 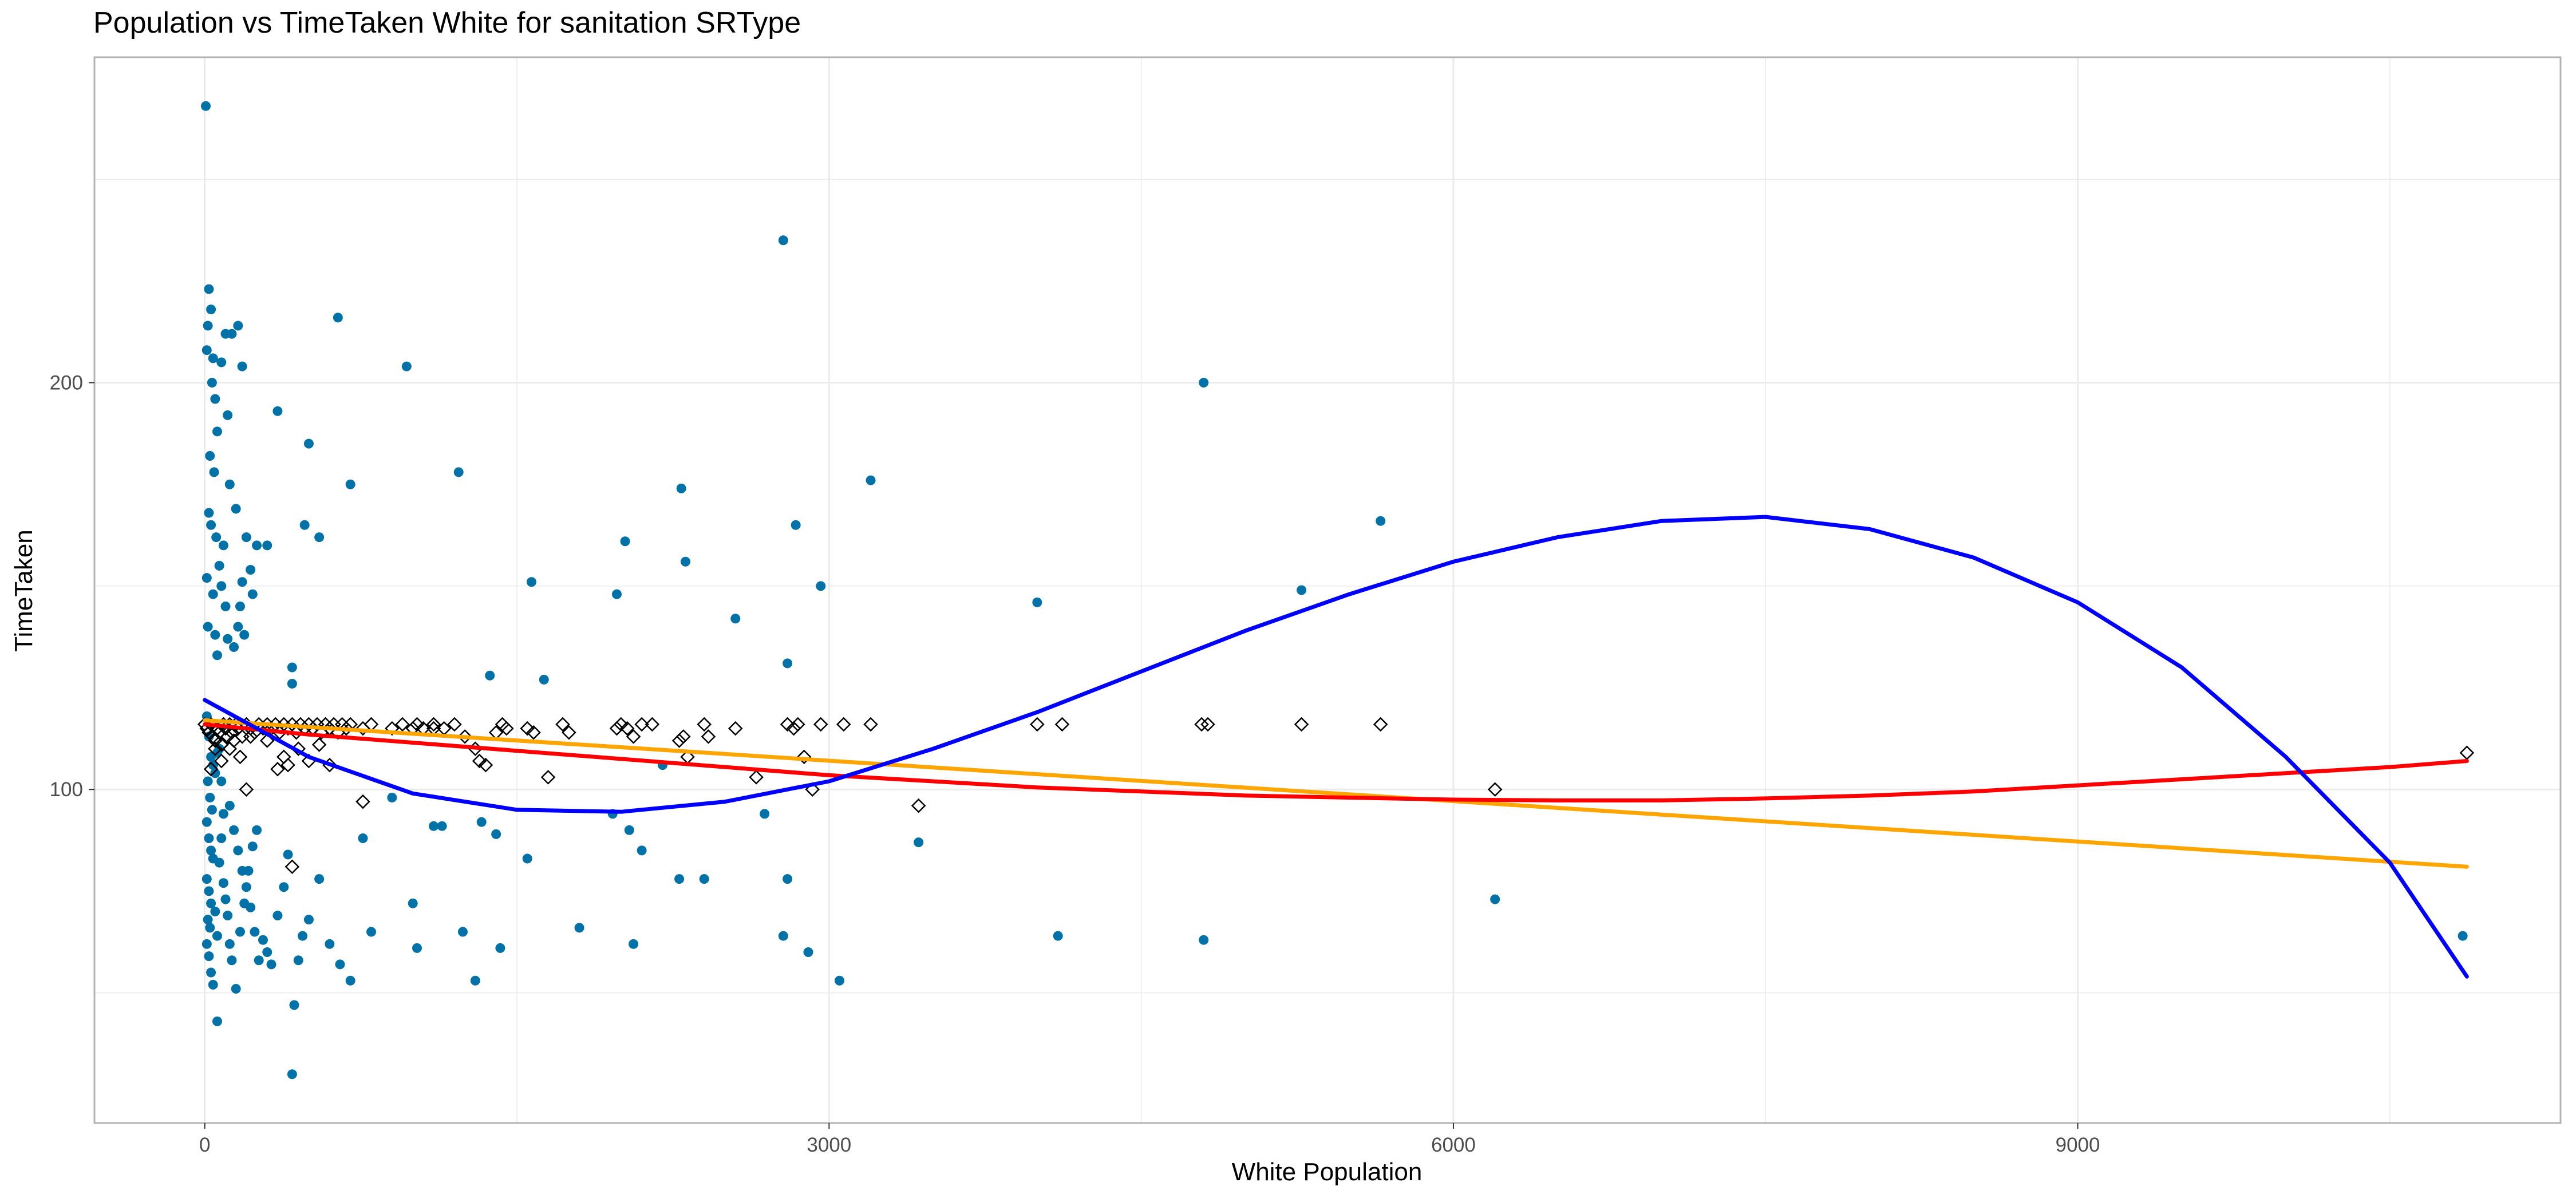 I want to click on x-tick-label: 9000, so click(x=2078, y=1145).